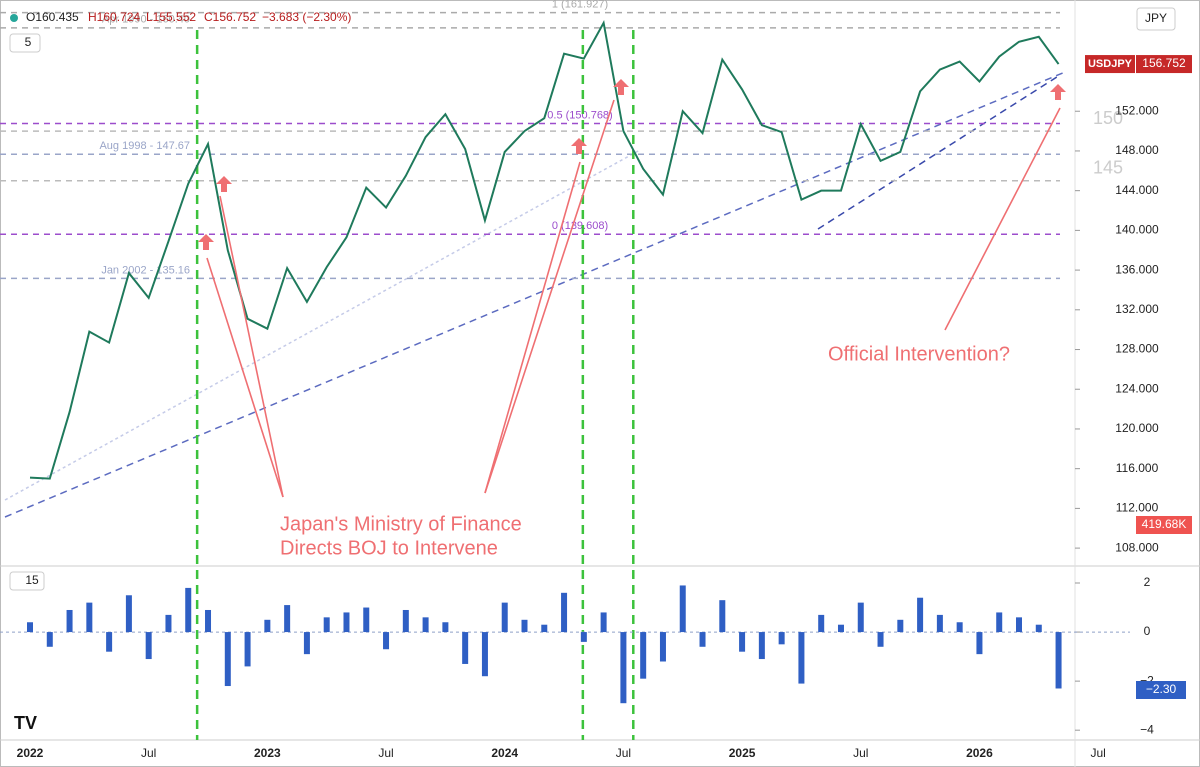 The width and height of the screenshot is (1200, 767). What do you see at coordinates (32, 580) in the screenshot?
I see `indicator-chip-label: 15` at bounding box center [32, 580].